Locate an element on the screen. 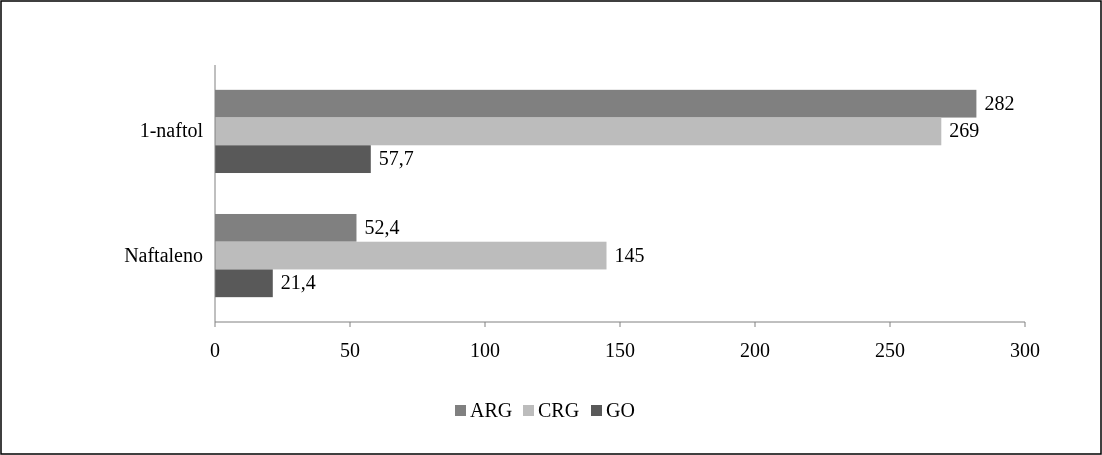  data-label: 269 is located at coordinates (964, 130).